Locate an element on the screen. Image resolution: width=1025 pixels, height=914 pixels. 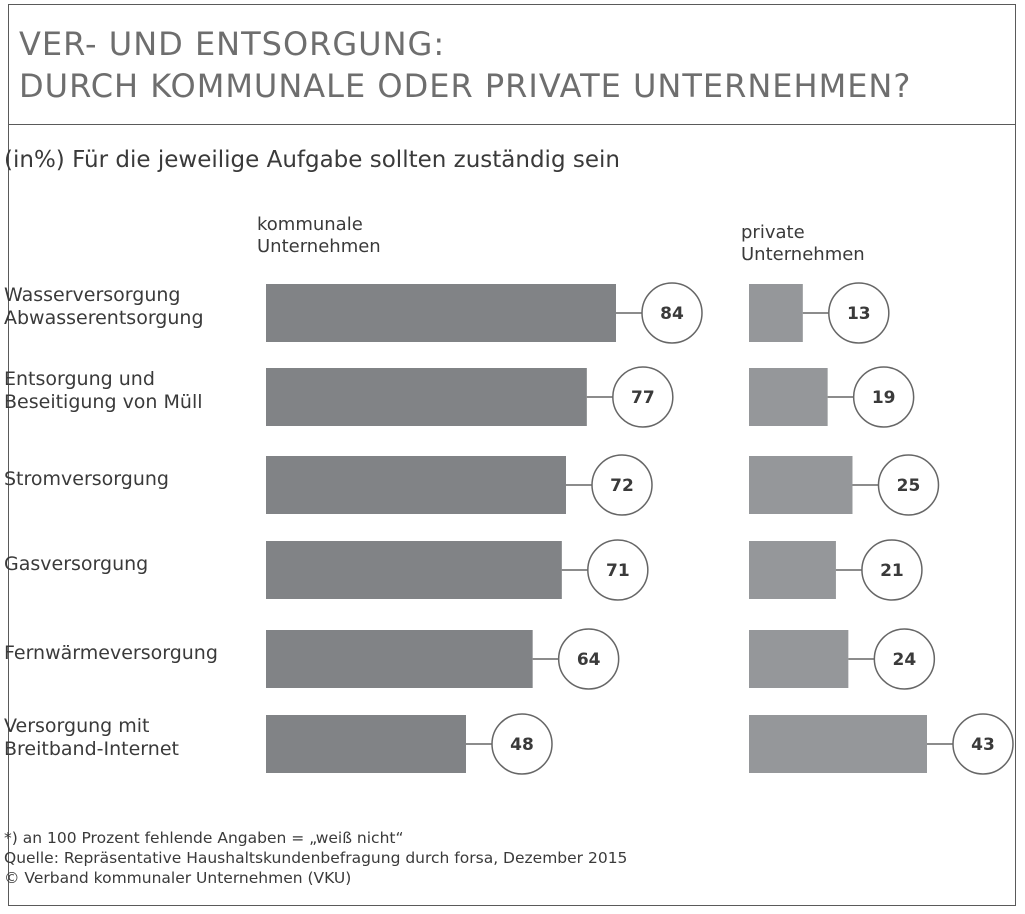
title-divider is located at coordinates (512, 124).